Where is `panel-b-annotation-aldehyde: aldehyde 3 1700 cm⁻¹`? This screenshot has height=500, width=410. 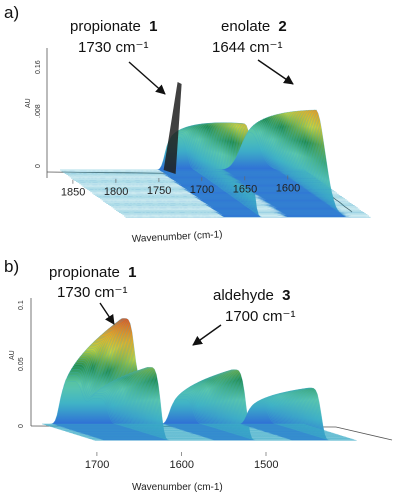 panel-b-annotation-aldehyde: aldehyde 3 1700 cm⁻¹ is located at coordinates (243, 316).